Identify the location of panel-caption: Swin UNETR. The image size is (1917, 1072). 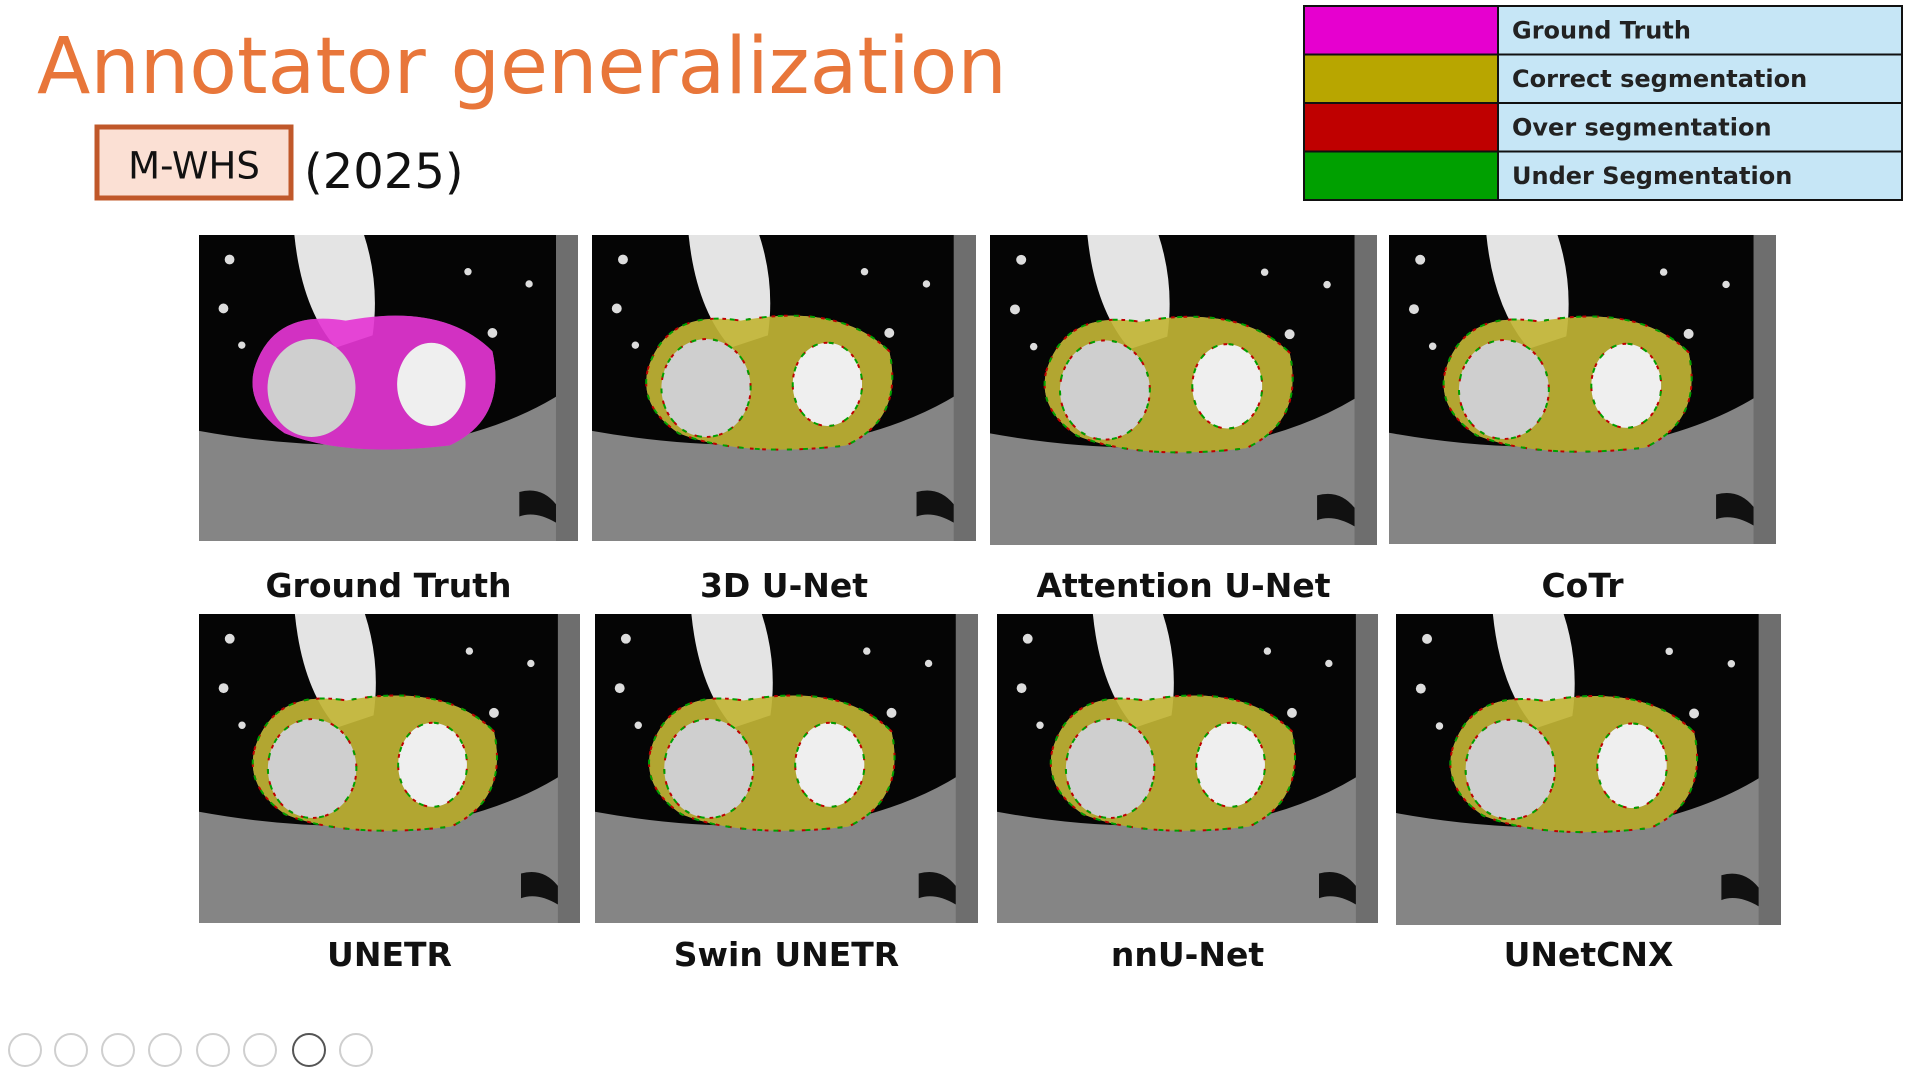
(786, 954).